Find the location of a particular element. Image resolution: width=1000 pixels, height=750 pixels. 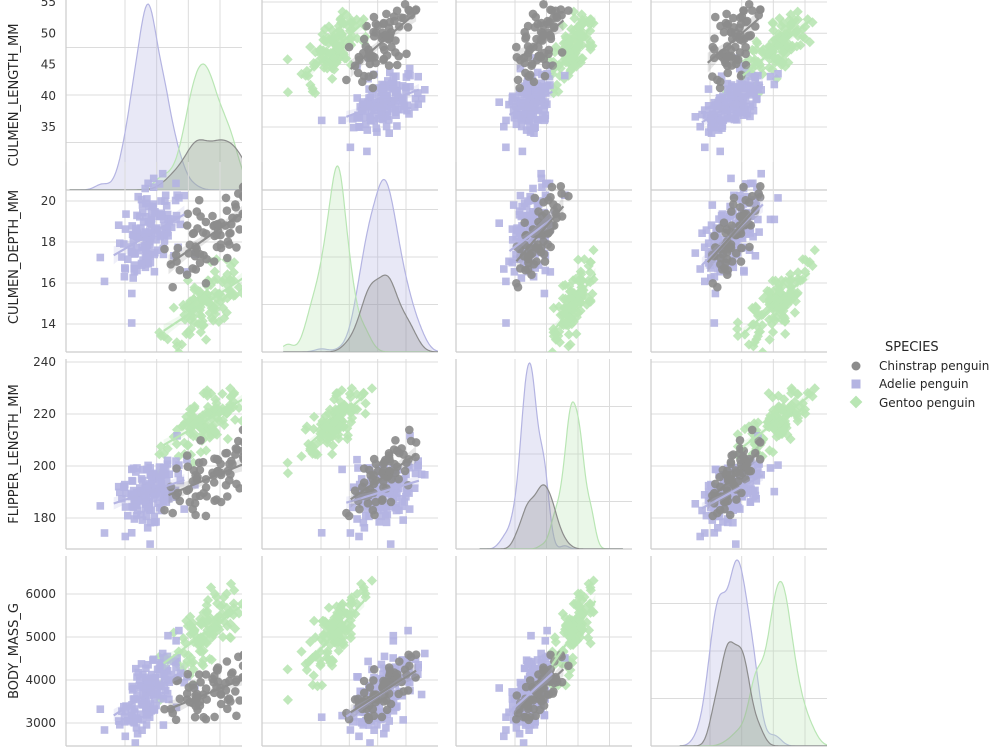

kde-line-chinstrap is located at coordinates (155, 164).